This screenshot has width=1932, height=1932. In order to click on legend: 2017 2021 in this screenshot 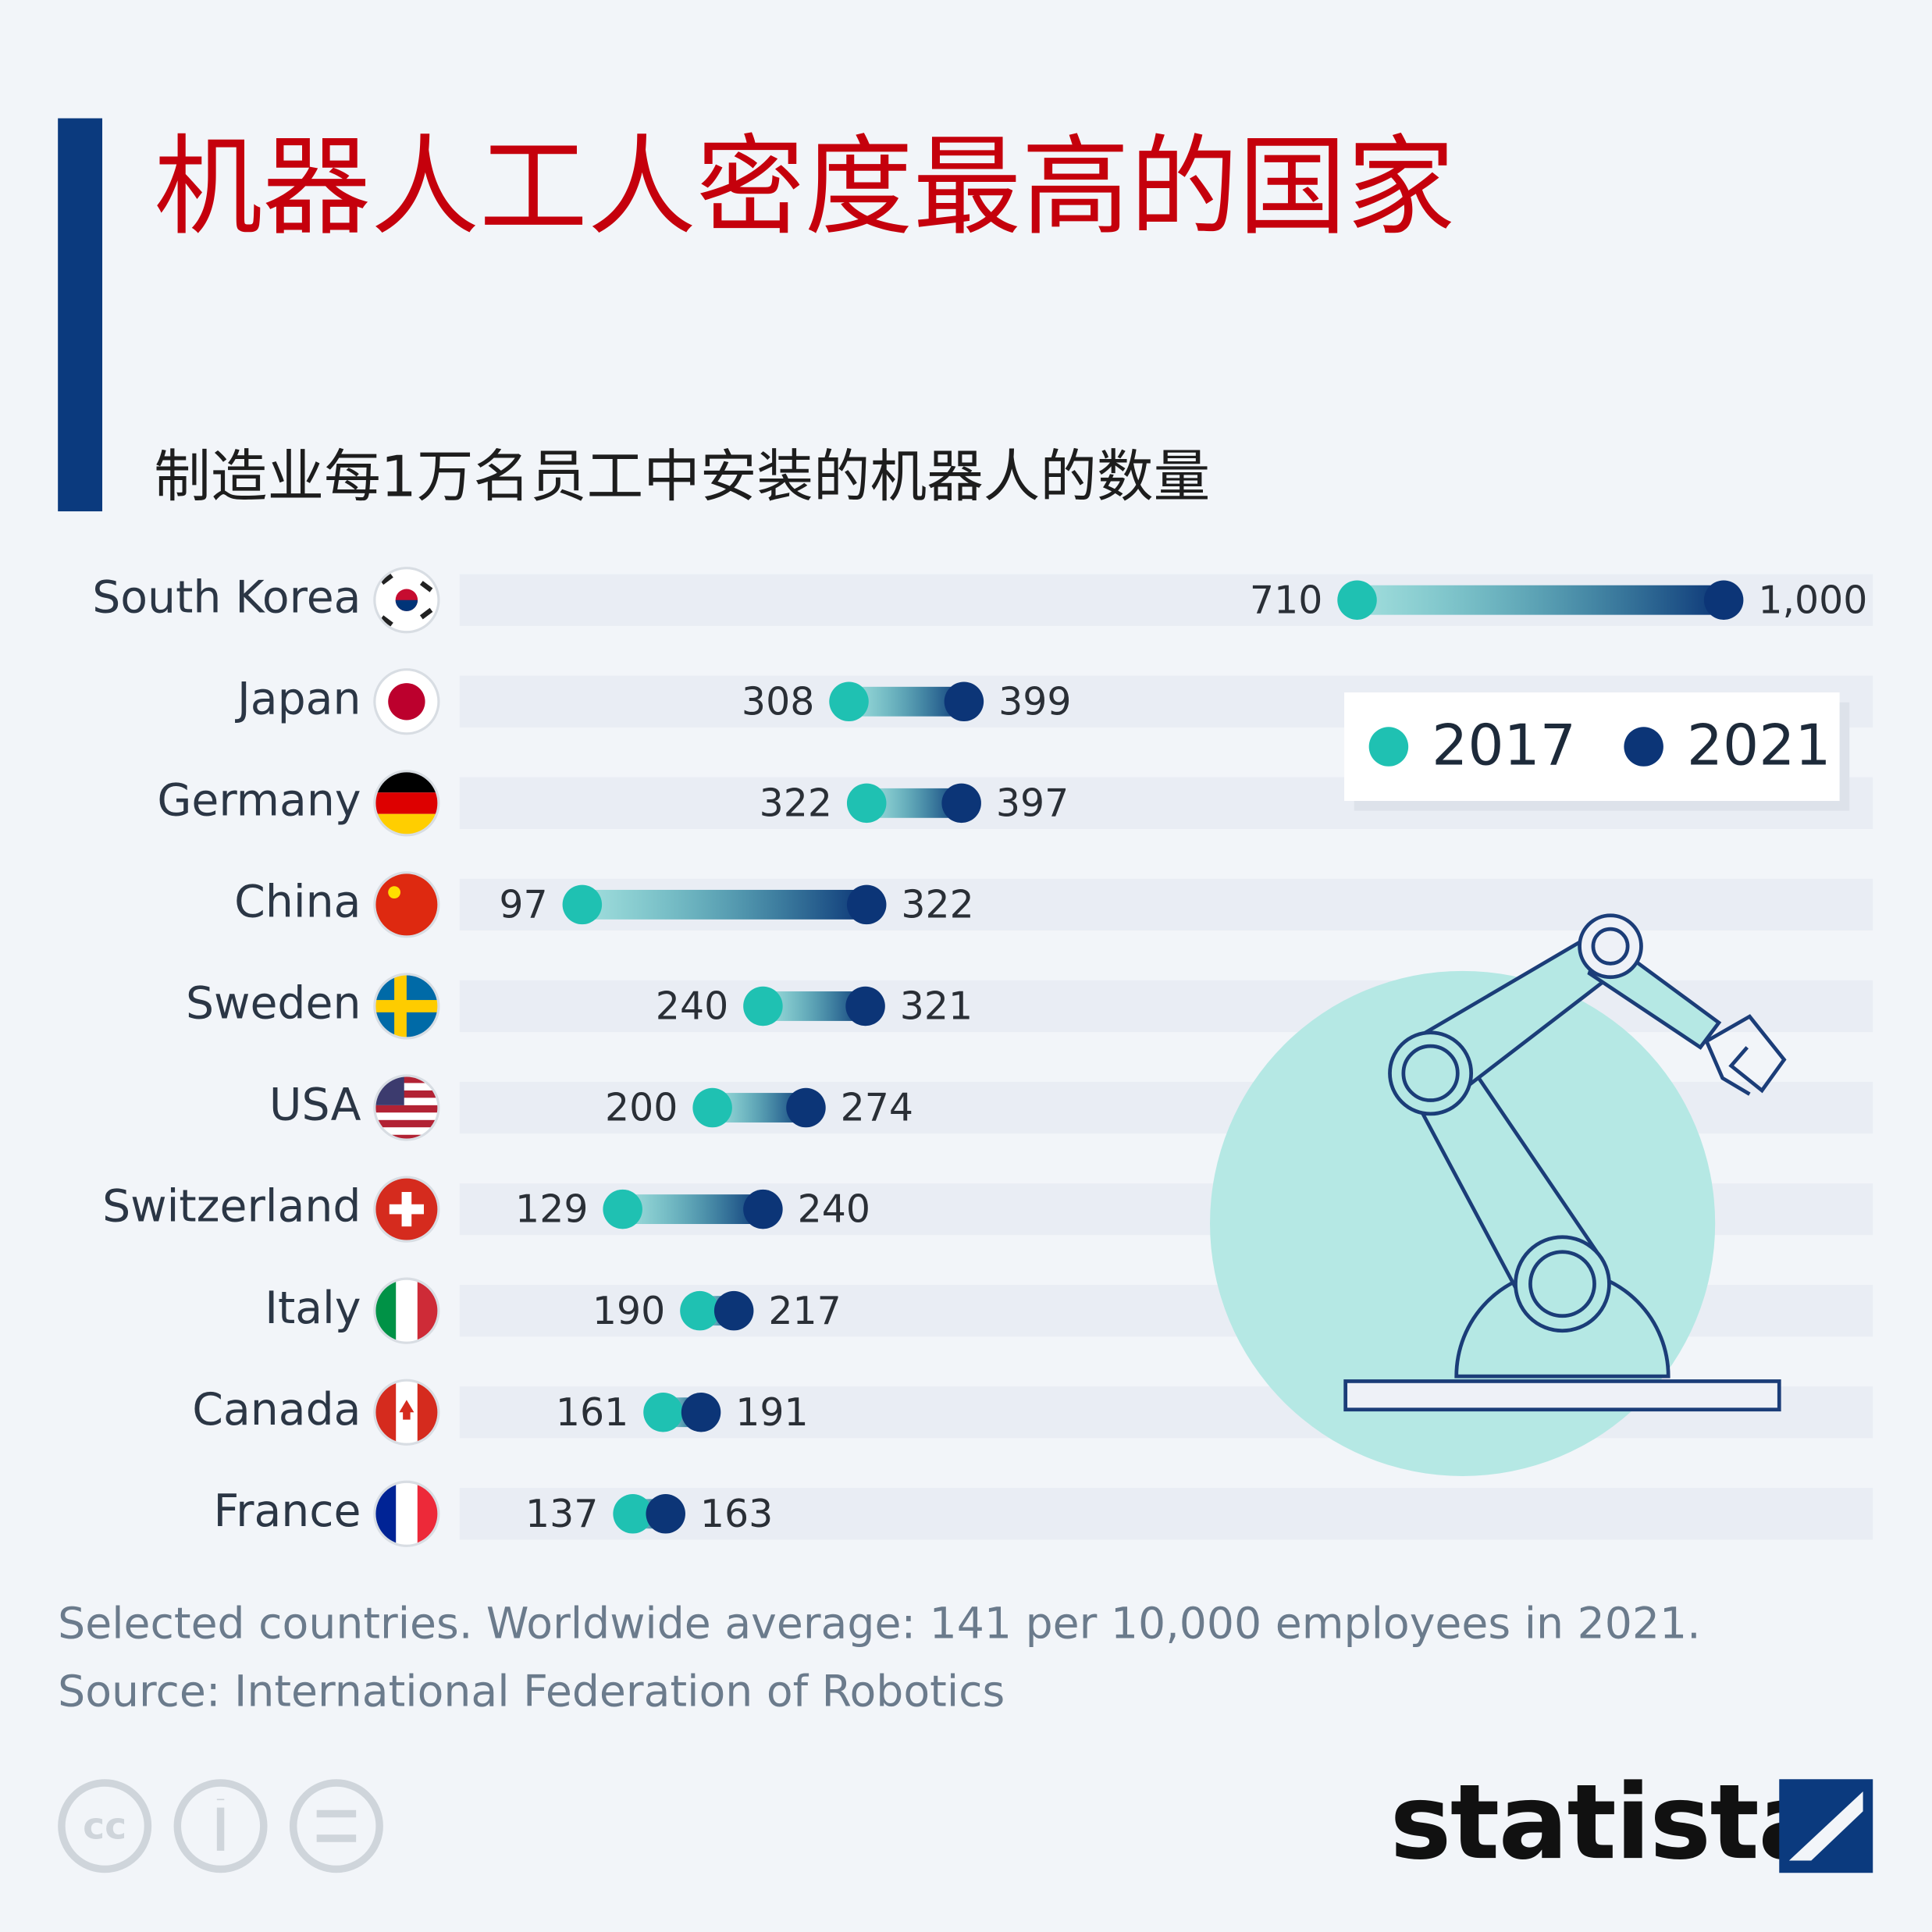, I will do `click(1597, 751)`.